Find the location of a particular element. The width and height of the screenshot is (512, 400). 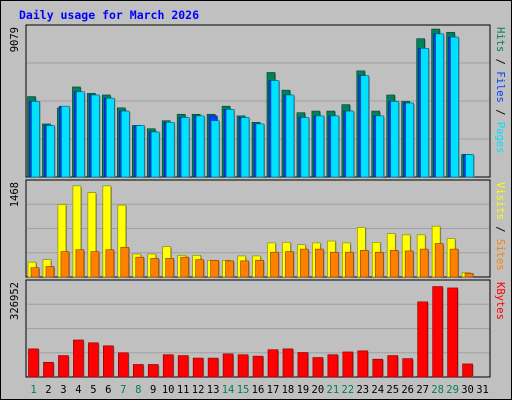

day-label-18: 18 is located at coordinates (288, 390).